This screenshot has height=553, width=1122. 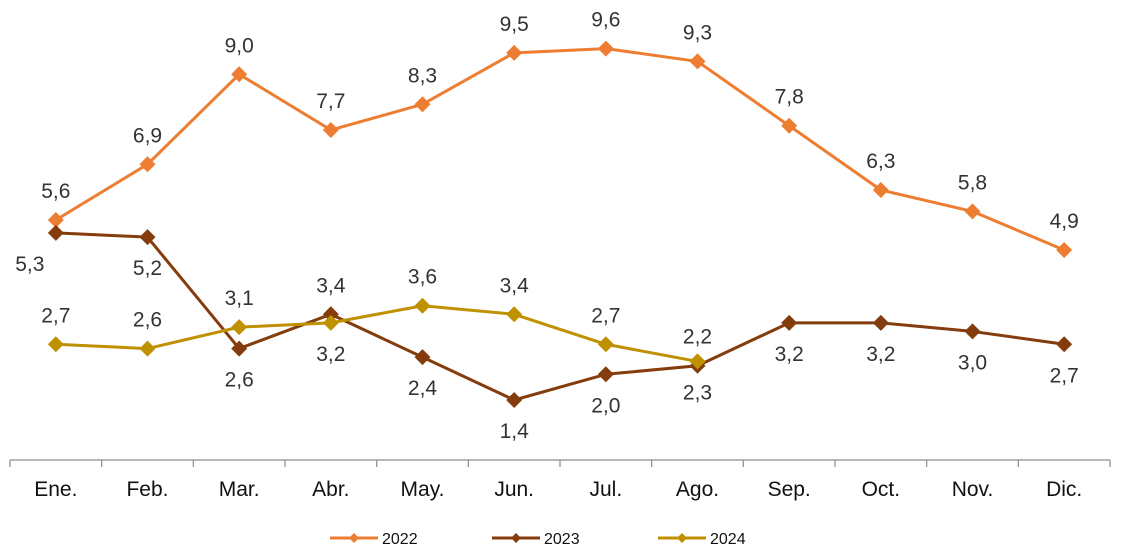 I want to click on x-tick-label: Dic., so click(x=1064, y=489).